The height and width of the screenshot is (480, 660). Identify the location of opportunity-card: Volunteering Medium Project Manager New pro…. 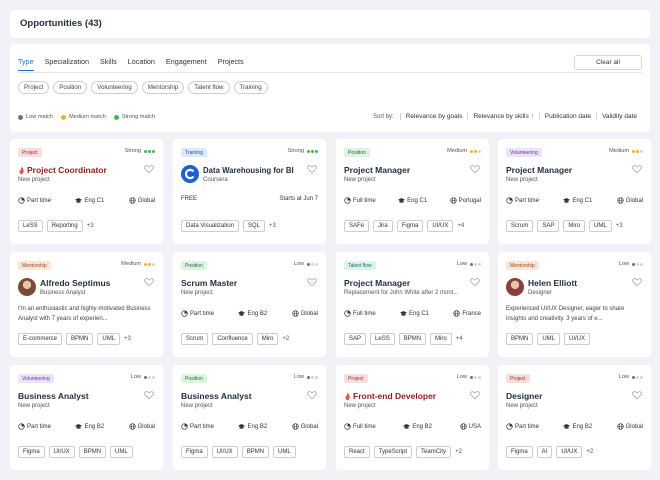
(574, 191).